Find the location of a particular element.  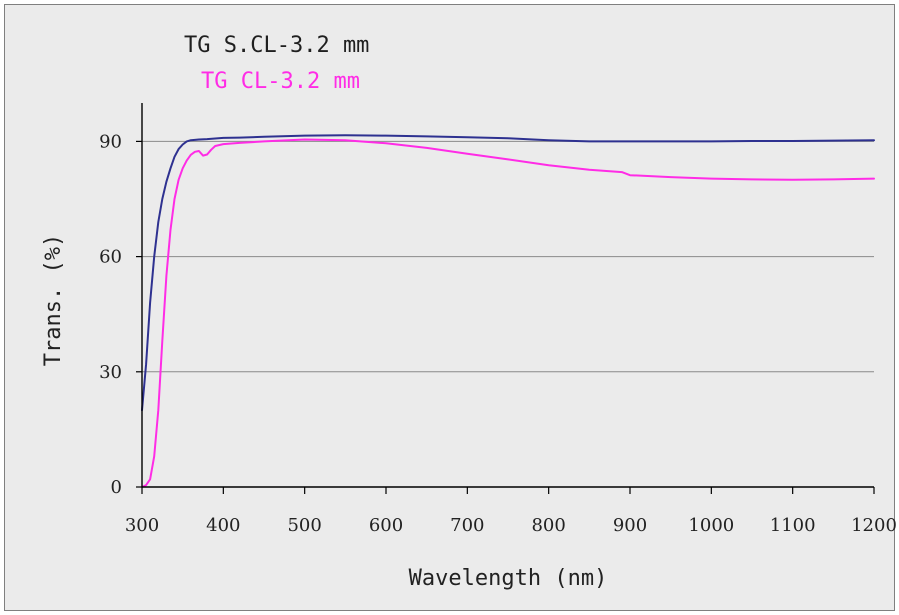

x-tick-label: 300 is located at coordinates (142, 525).